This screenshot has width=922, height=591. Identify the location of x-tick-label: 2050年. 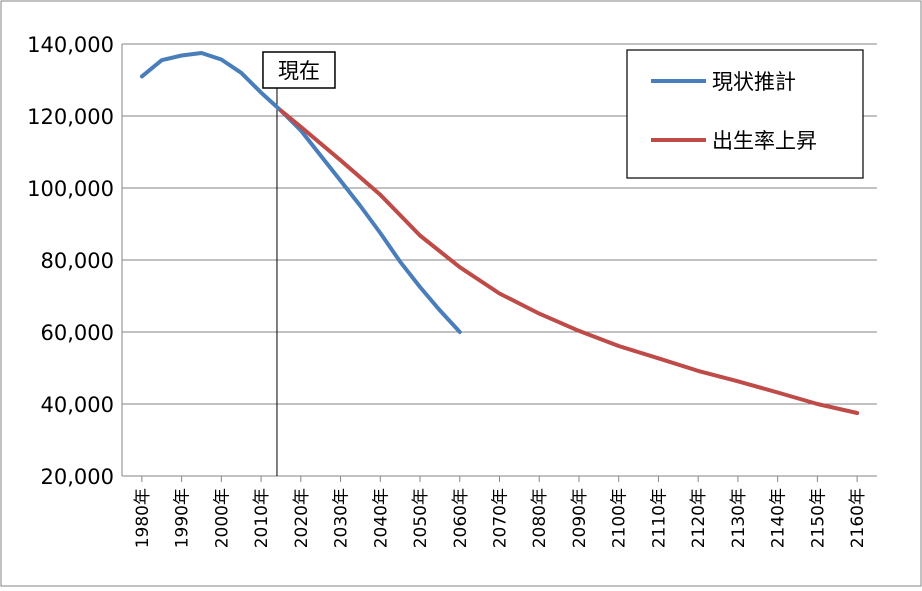
(421, 518).